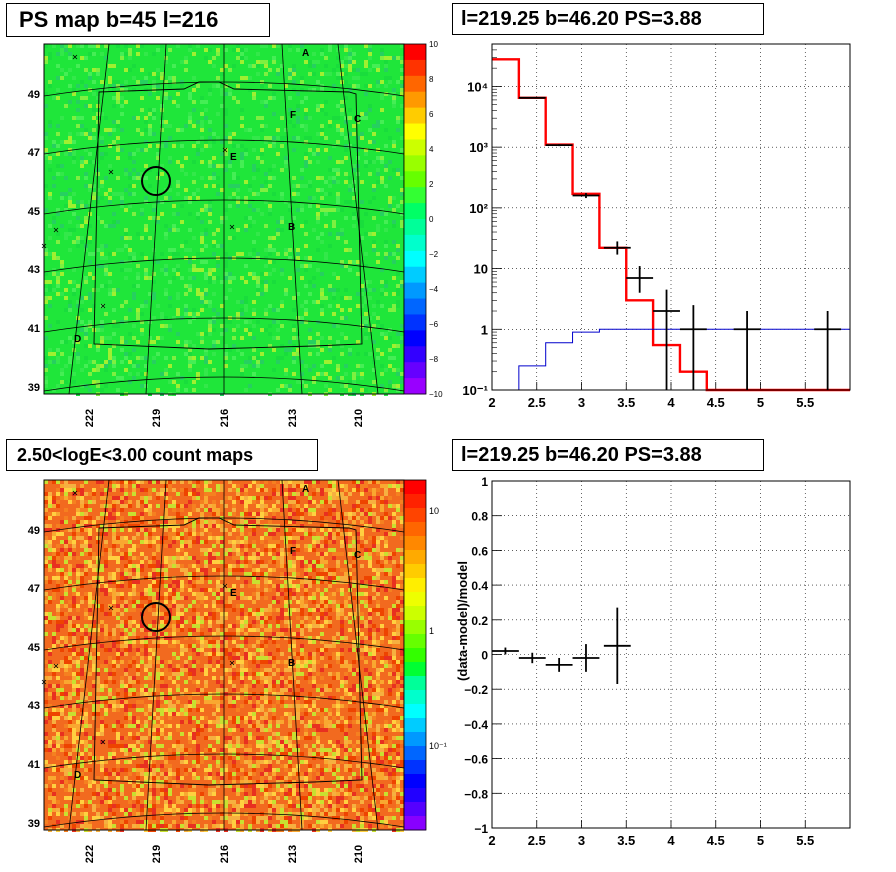 This screenshot has width=896, height=872. What do you see at coordinates (357, 555) in the screenshot?
I see `source-label: C` at bounding box center [357, 555].